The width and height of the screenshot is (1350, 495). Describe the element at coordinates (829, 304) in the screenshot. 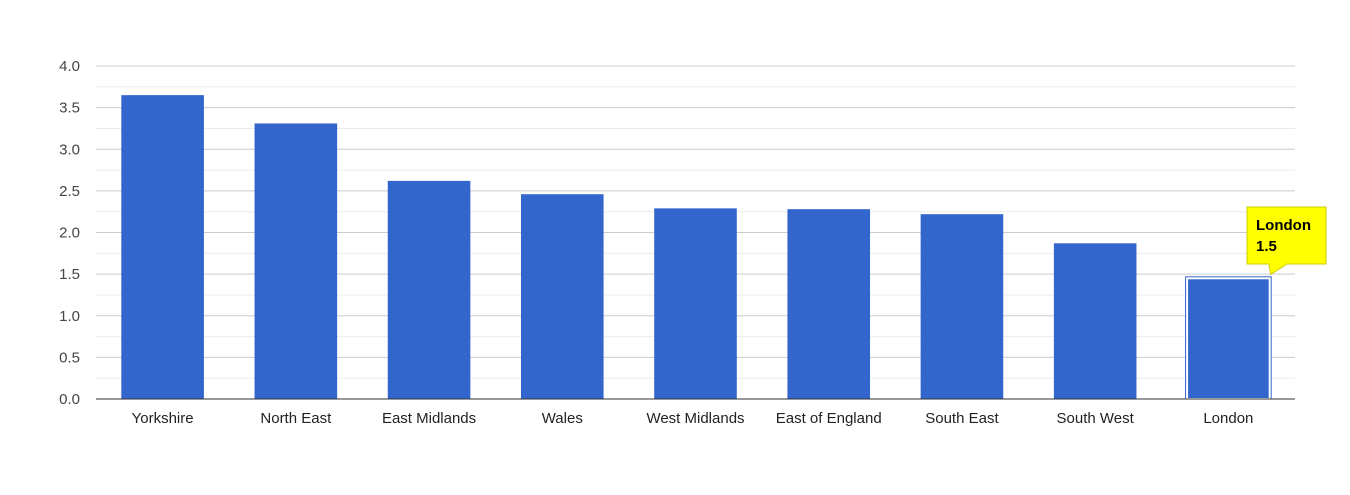

I see `bar-east-of-england` at that location.